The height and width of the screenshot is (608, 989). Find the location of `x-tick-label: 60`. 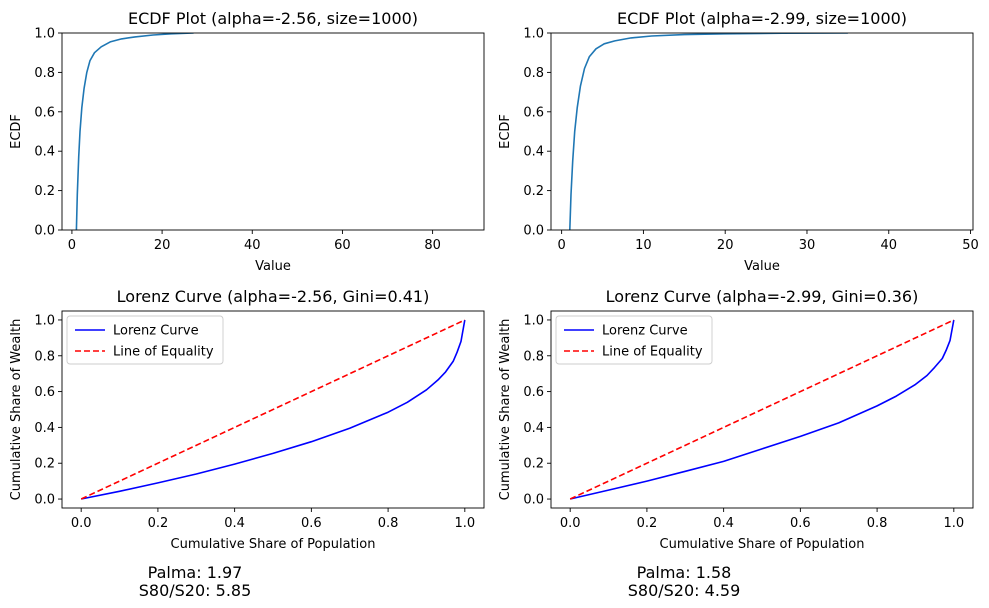

x-tick-label: 60 is located at coordinates (342, 245).